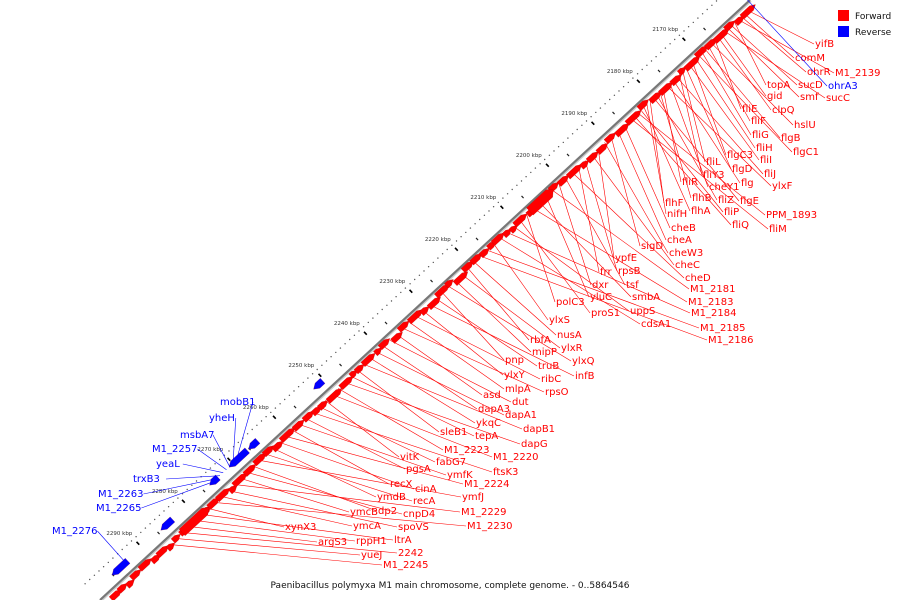  I want to click on gene-label: dxr, so click(600, 285).